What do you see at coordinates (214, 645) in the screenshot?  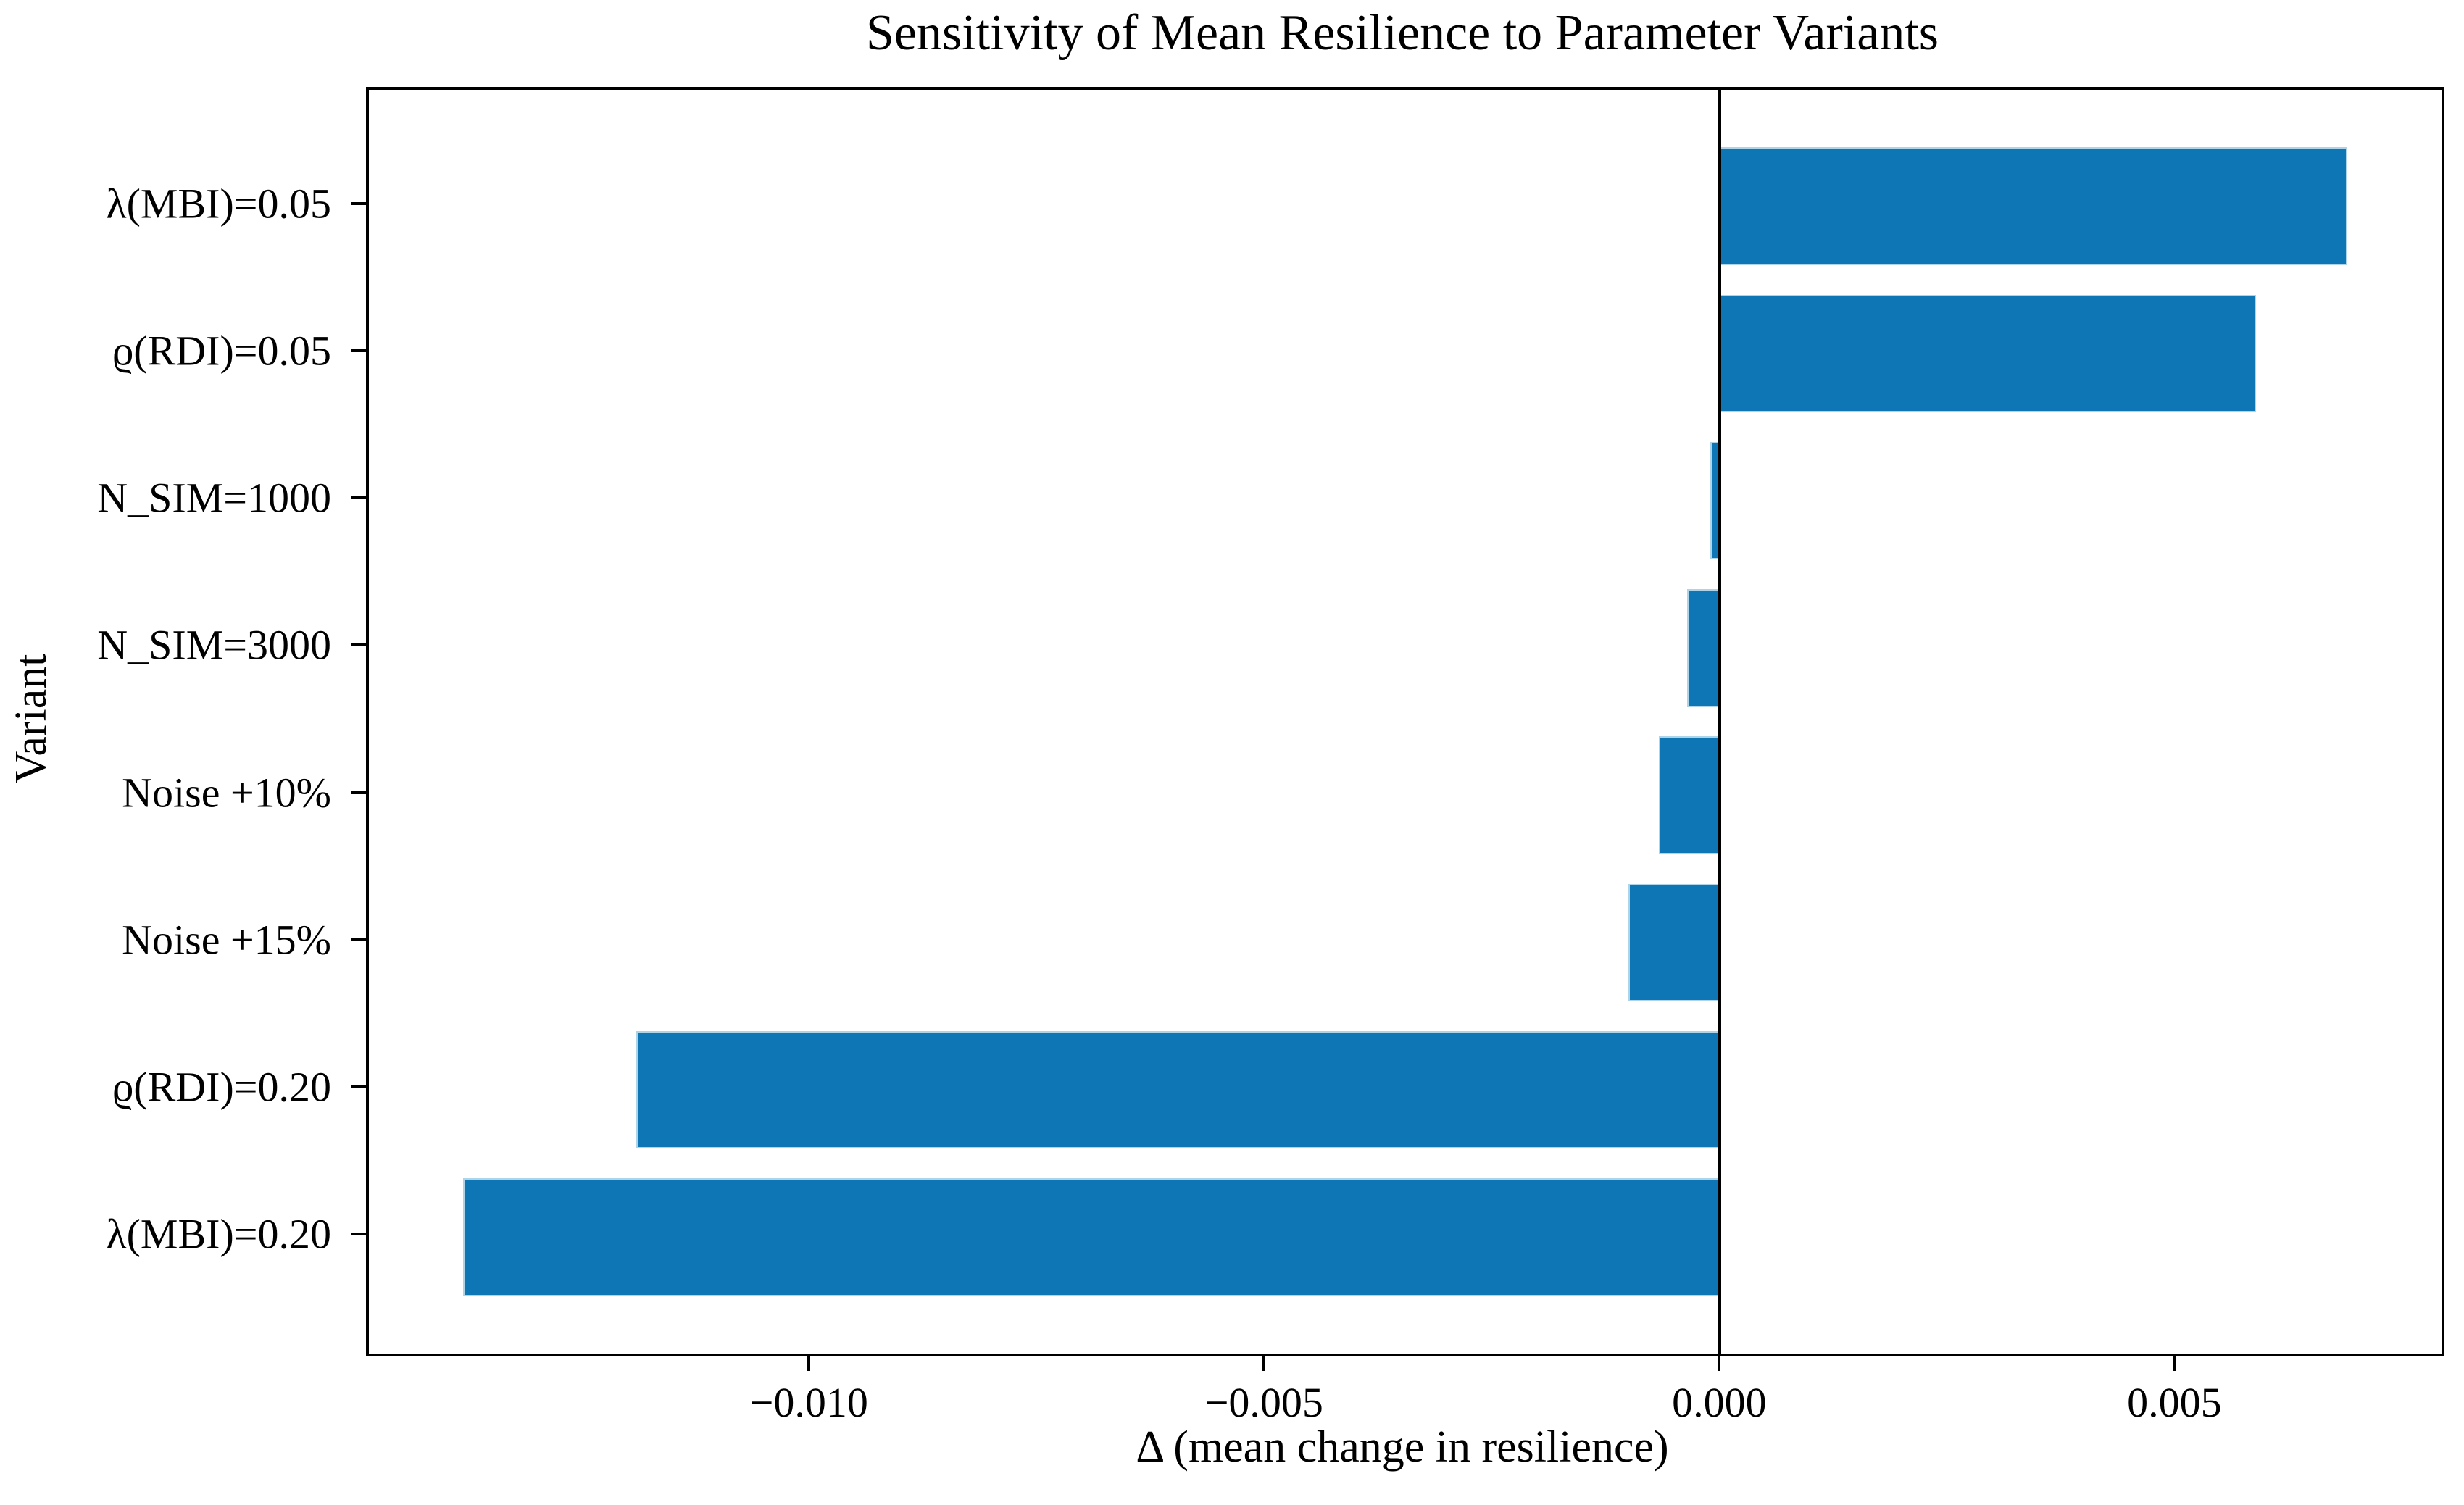 I see `y-tick-label: N_SIM=3000` at bounding box center [214, 645].